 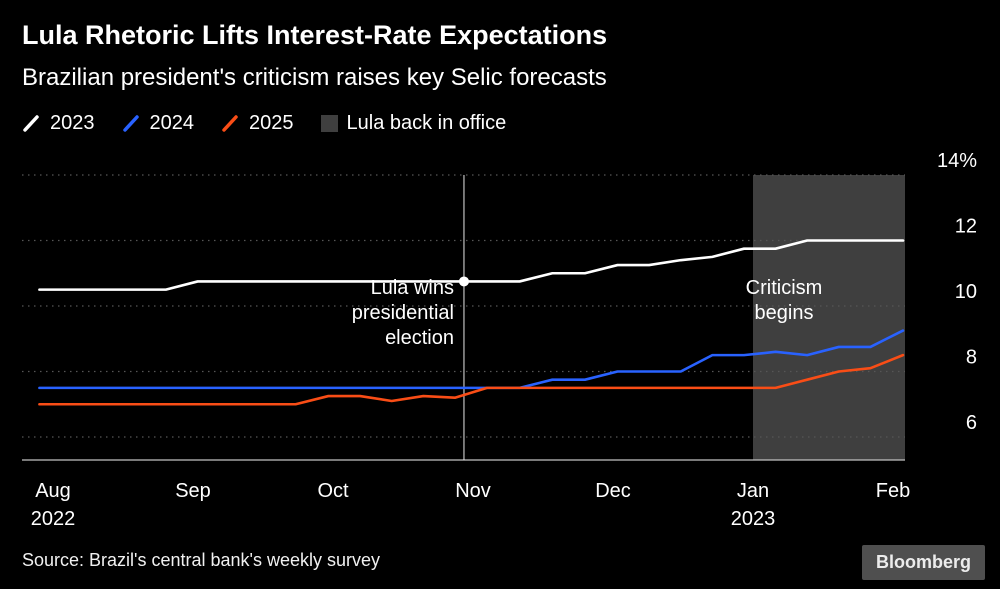 I want to click on election-marker-dot, so click(x=463, y=281).